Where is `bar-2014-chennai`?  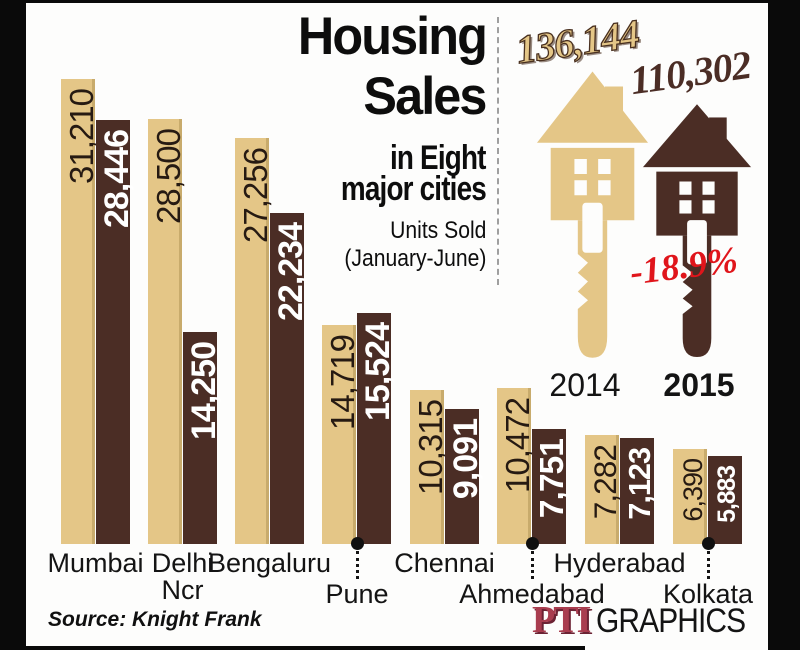
bar-2014-chennai is located at coordinates (427, 467).